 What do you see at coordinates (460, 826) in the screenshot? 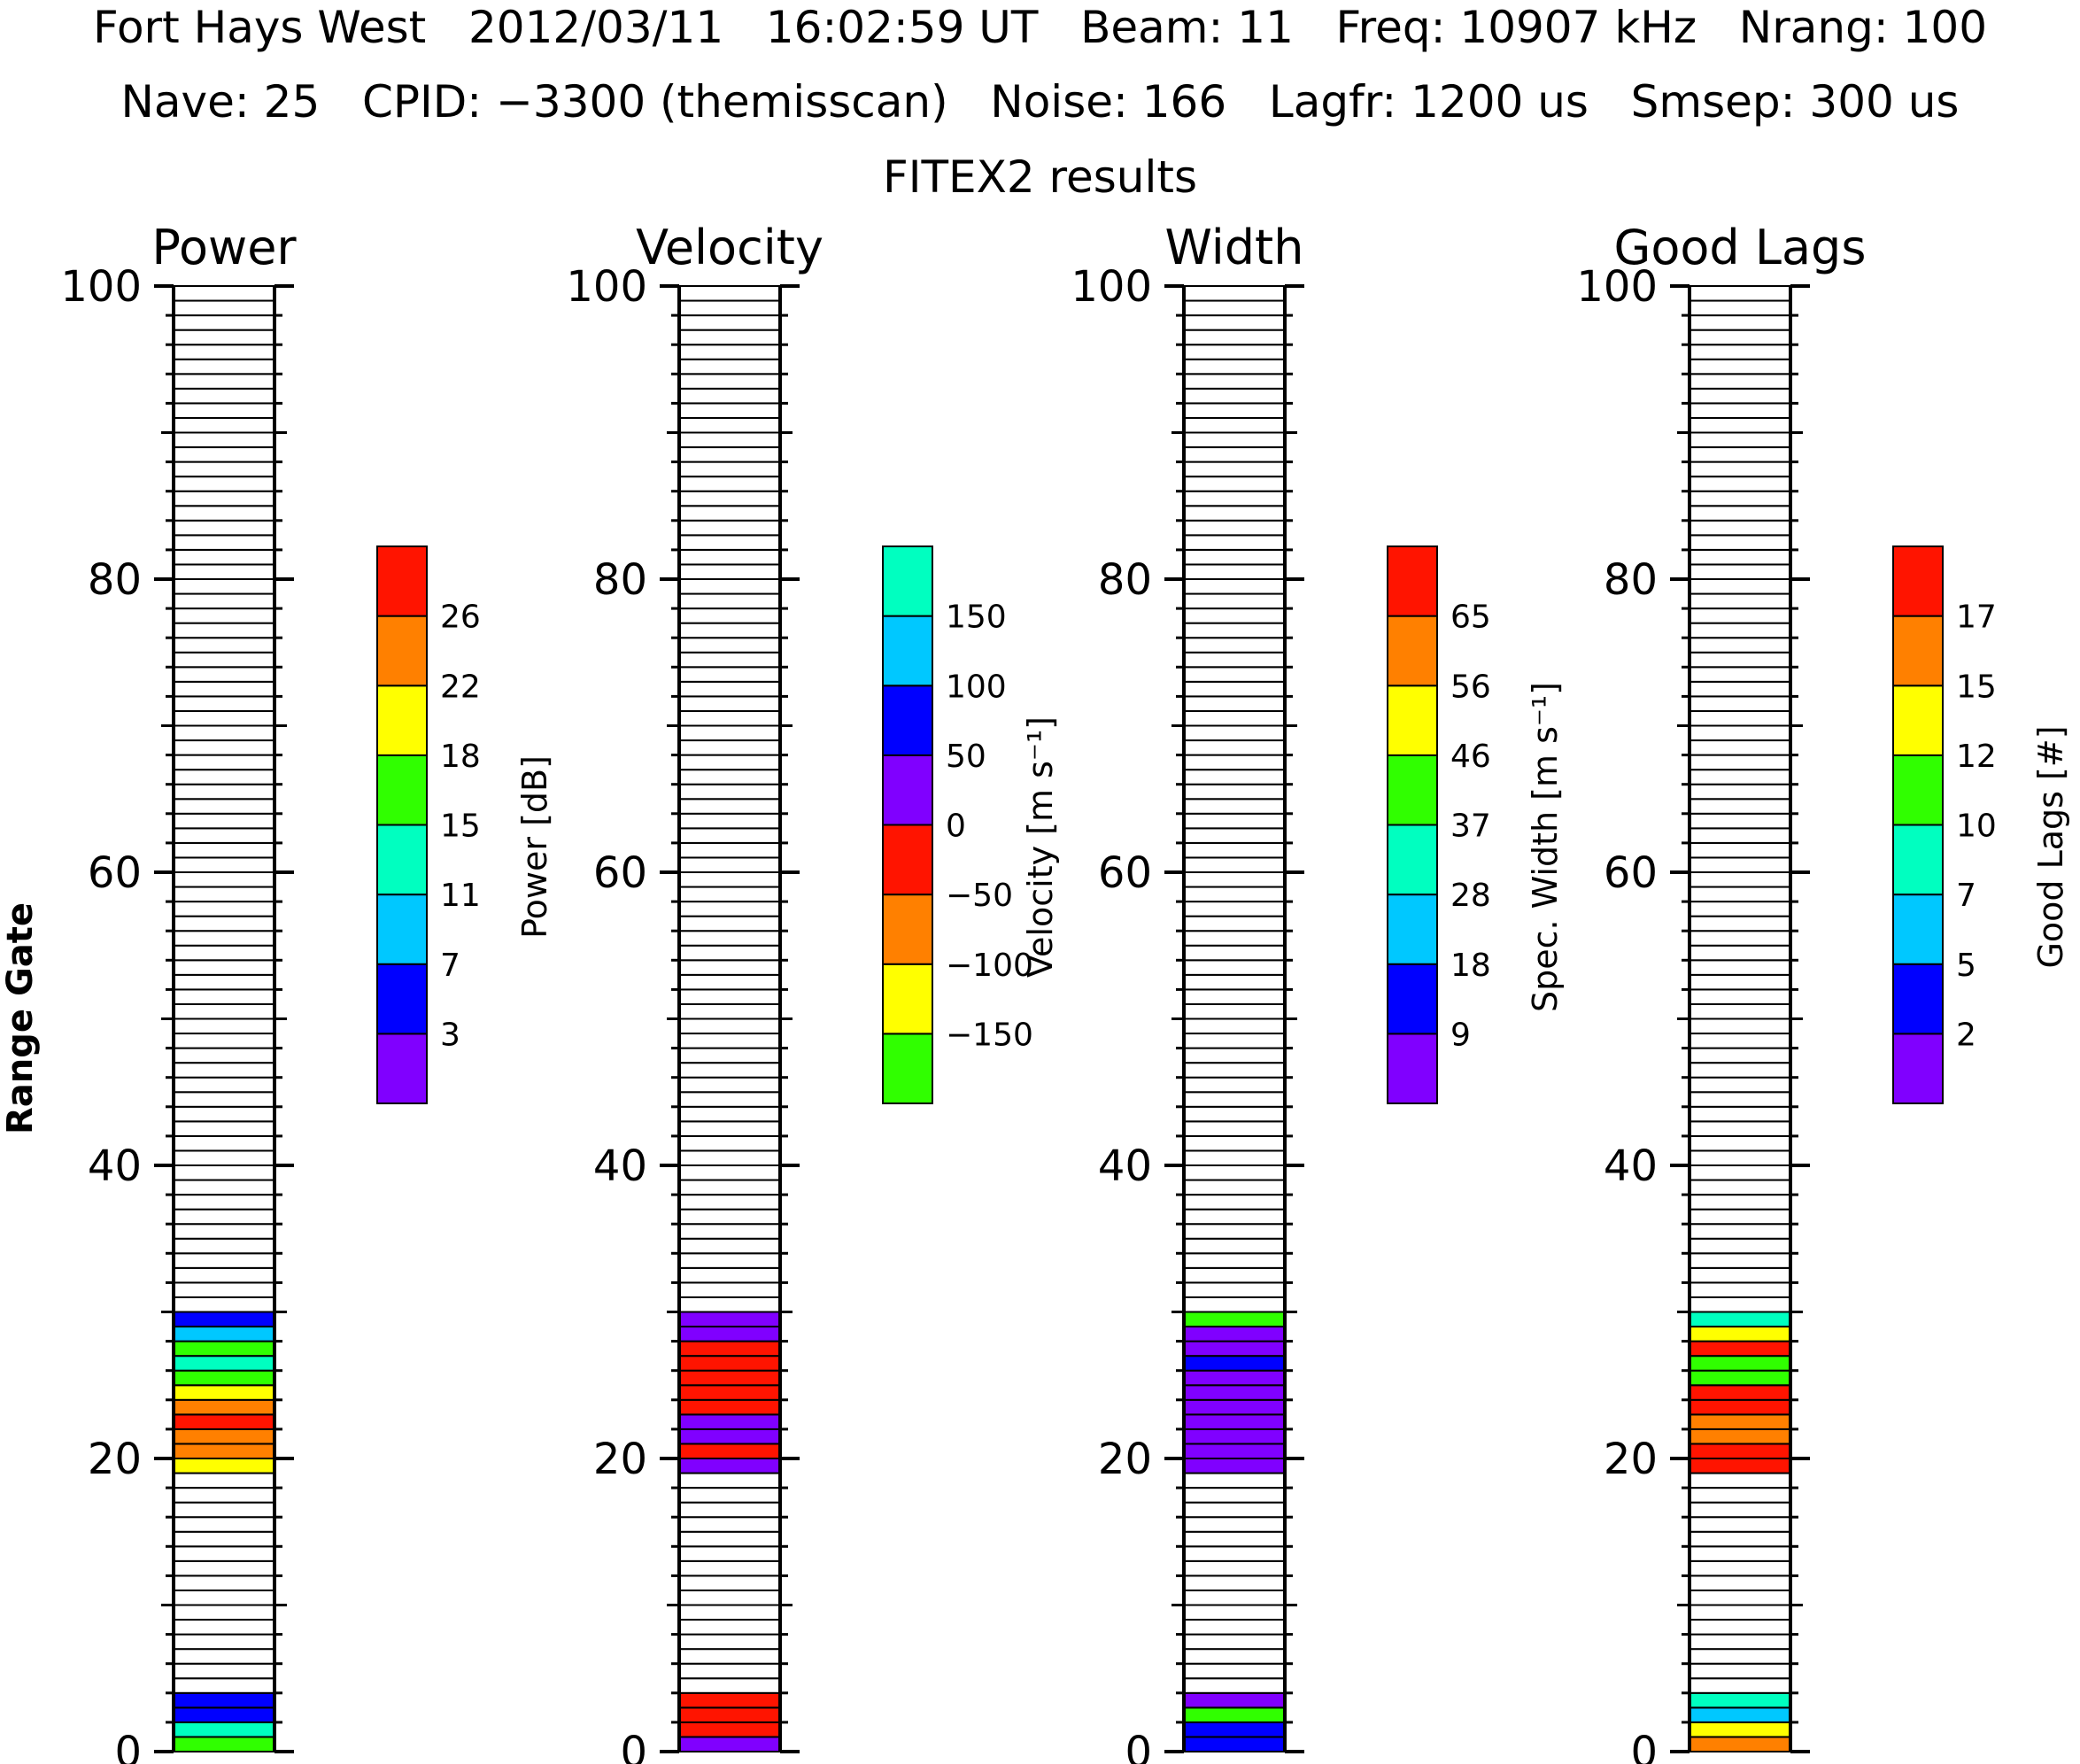
I see `colorbar-label: 15` at bounding box center [460, 826].